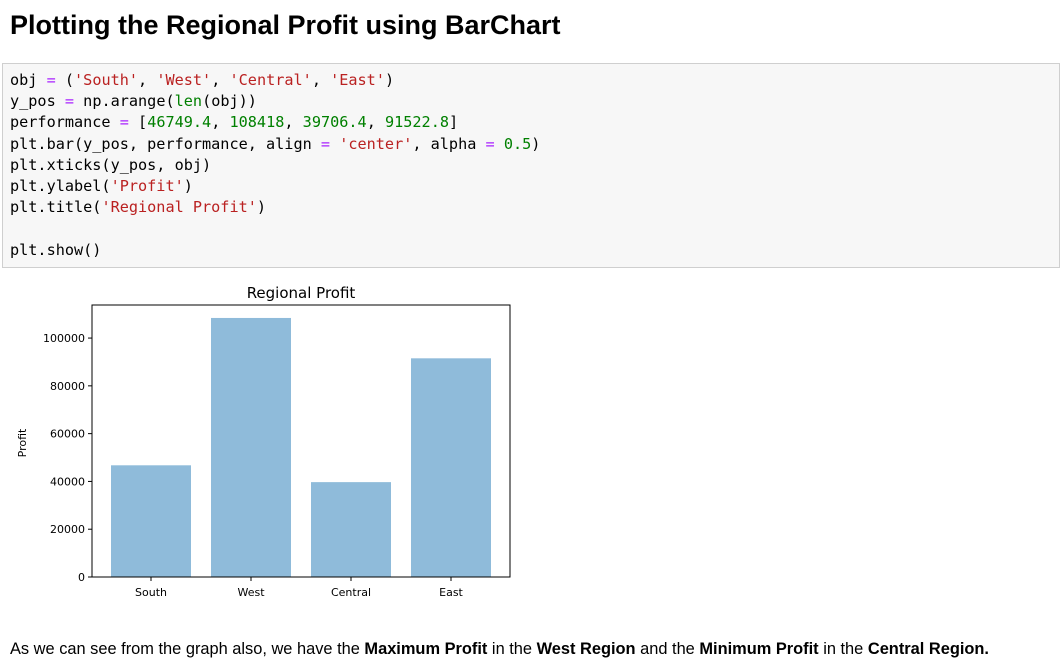 Image resolution: width=1062 pixels, height=662 pixels. Describe the element at coordinates (64, 338) in the screenshot. I see `y-tick-label: 100000` at that location.